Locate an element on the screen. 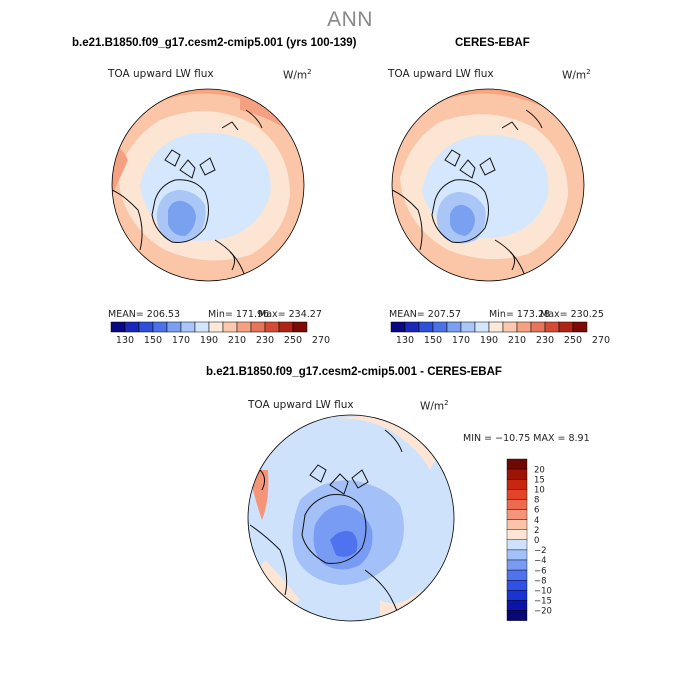  model-colorbar-tick-label: 250 is located at coordinates (293, 340).